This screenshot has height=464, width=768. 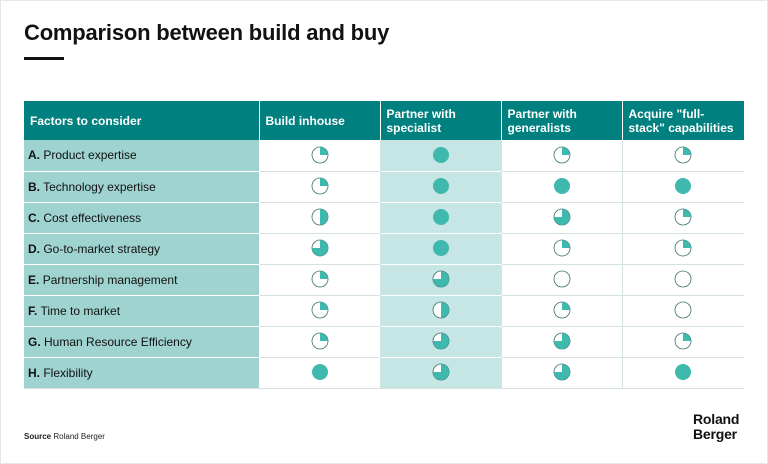 What do you see at coordinates (142, 373) in the screenshot?
I see `factor-cell: H. Flexibility` at bounding box center [142, 373].